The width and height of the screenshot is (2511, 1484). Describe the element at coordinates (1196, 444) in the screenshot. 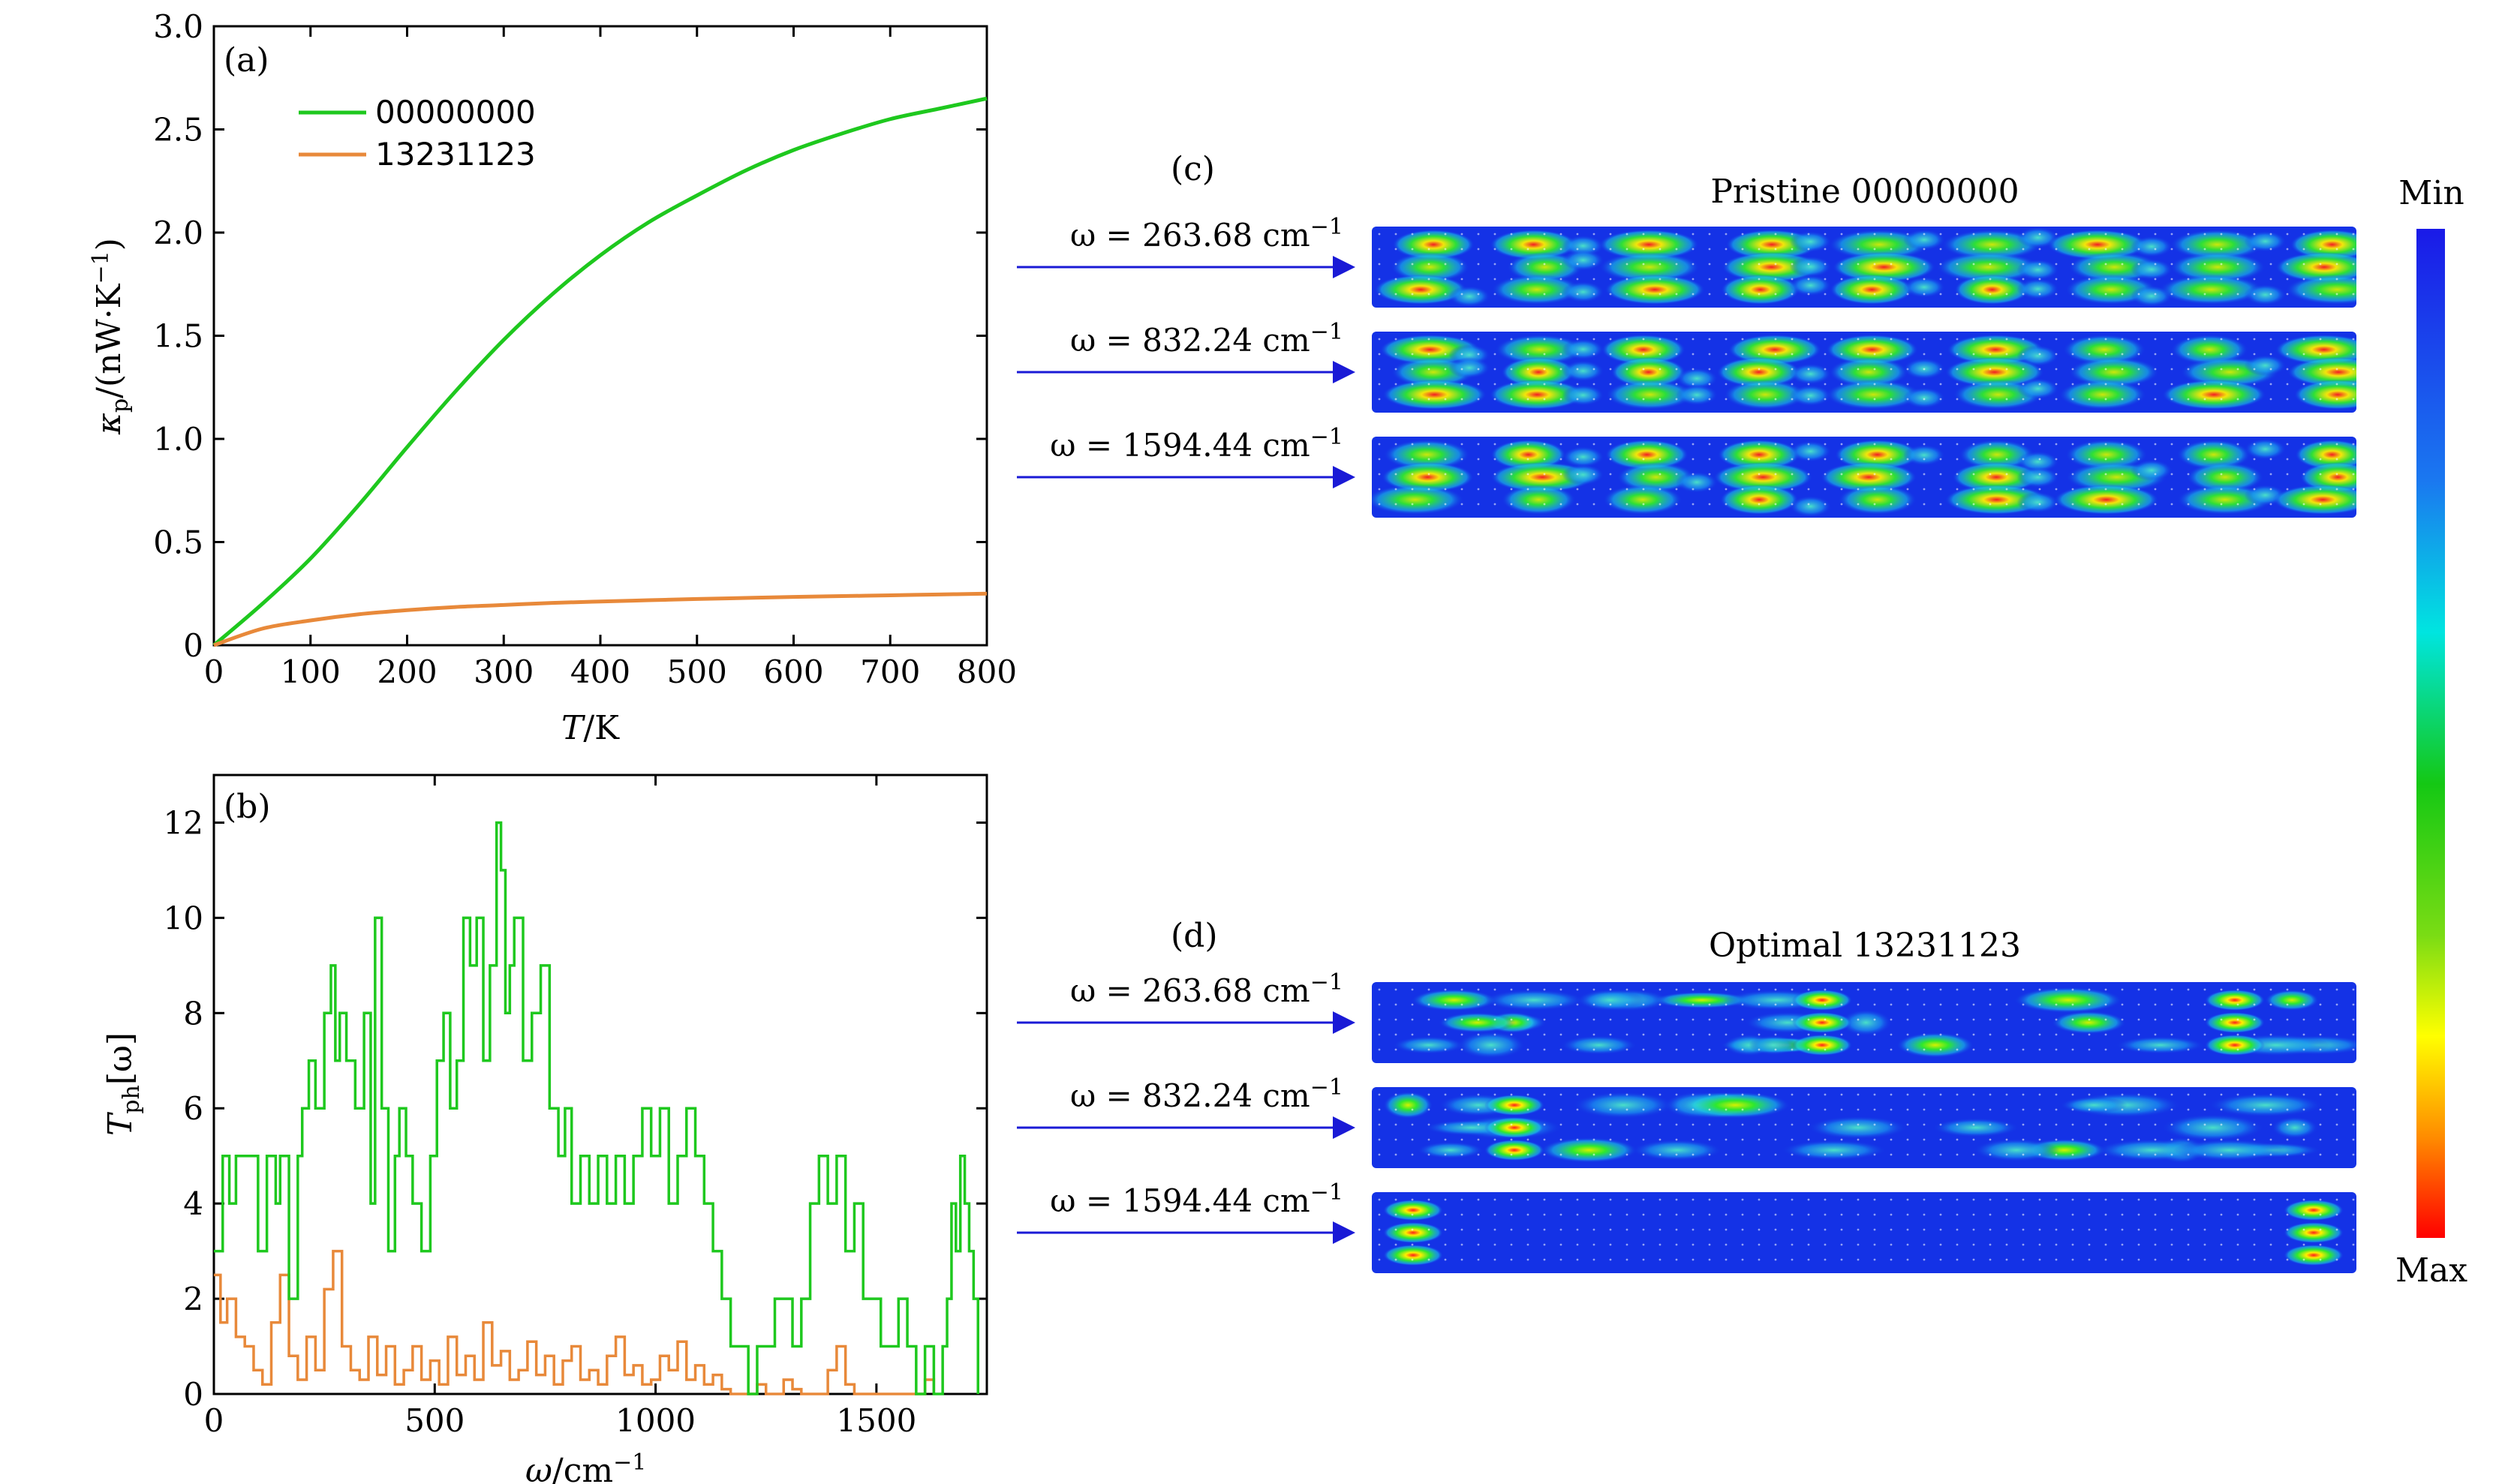

I see `omega-label: ω = 1594.44 cm−1` at that location.